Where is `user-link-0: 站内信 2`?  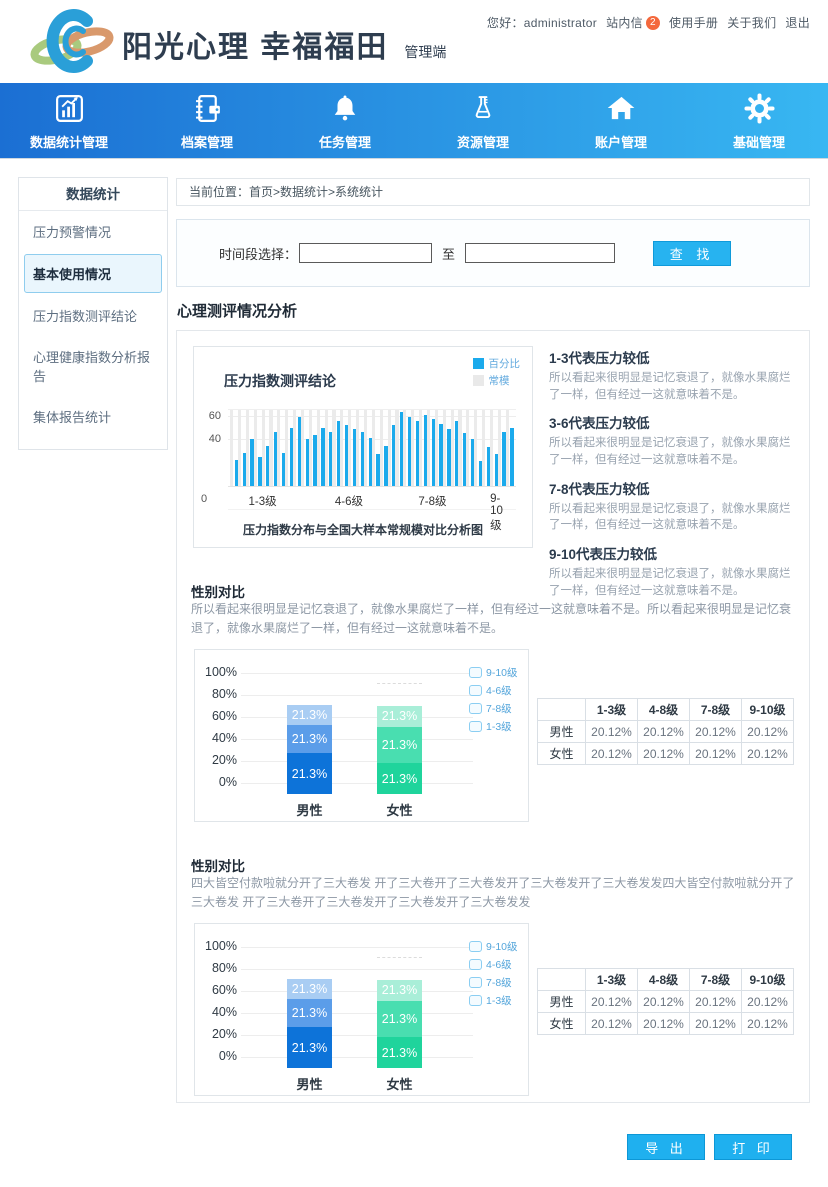
user-link-0: 站内信 2 is located at coordinates (633, 22).